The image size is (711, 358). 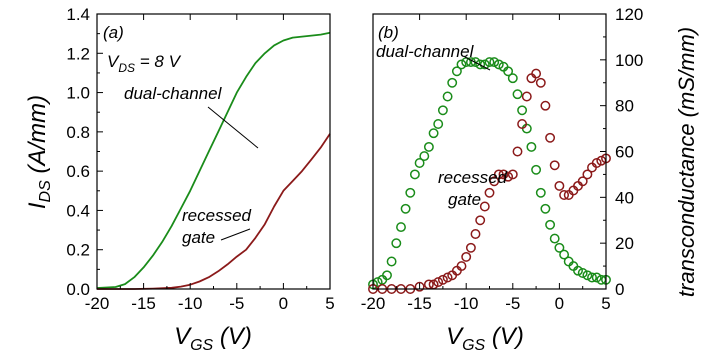 What do you see at coordinates (485, 338) in the screenshot?
I see `panel-b-x-axis-label: VGS (V)` at bounding box center [485, 338].